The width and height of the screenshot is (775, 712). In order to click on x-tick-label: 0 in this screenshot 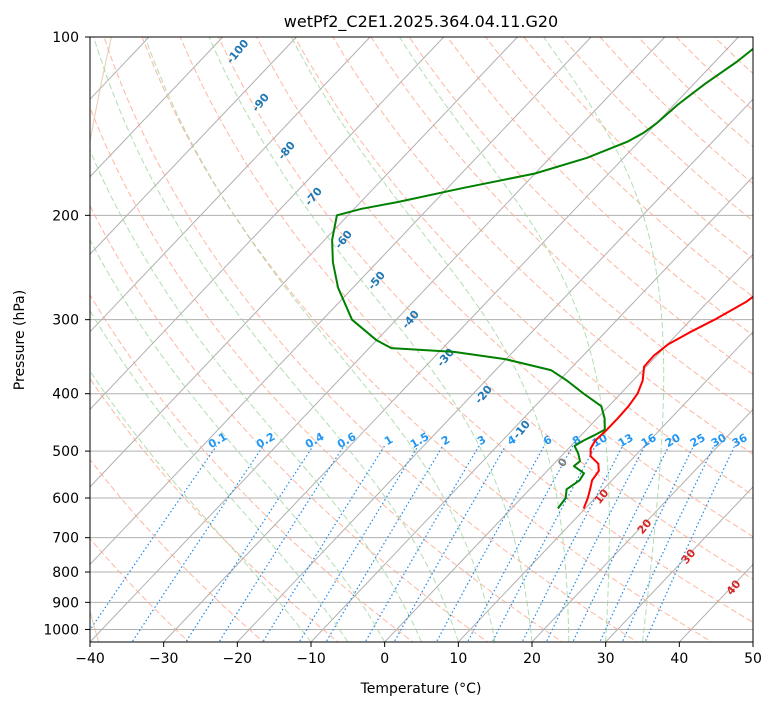, I will do `click(384, 659)`.